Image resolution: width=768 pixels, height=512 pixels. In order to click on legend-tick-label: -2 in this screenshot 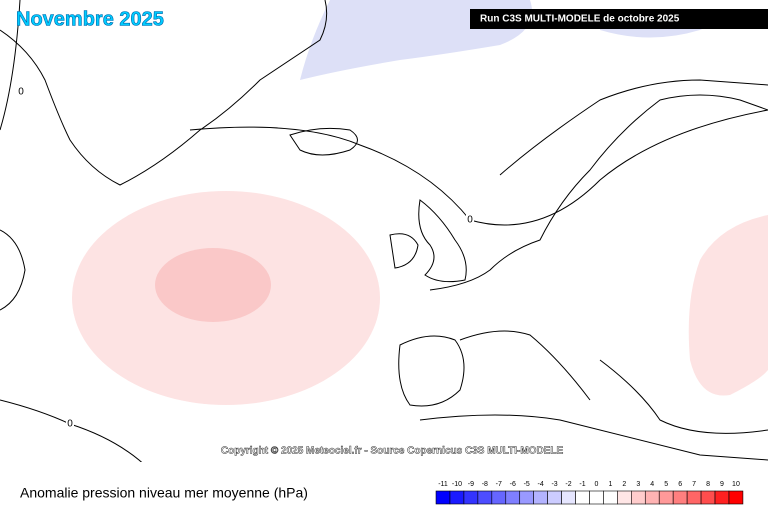, I will do `click(568, 484)`.